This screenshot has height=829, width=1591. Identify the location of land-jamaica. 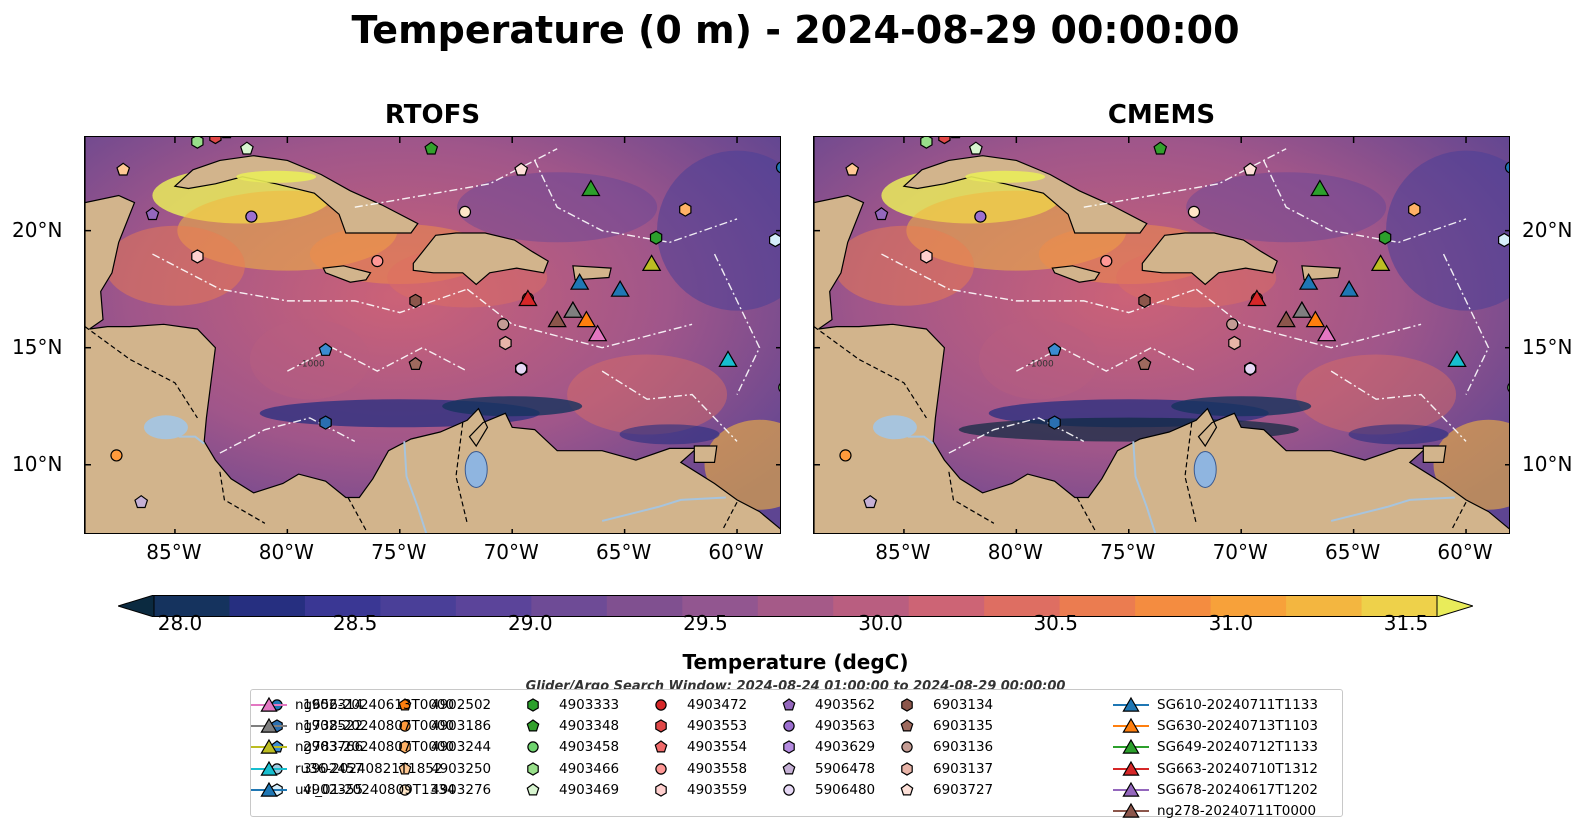
(347, 274).